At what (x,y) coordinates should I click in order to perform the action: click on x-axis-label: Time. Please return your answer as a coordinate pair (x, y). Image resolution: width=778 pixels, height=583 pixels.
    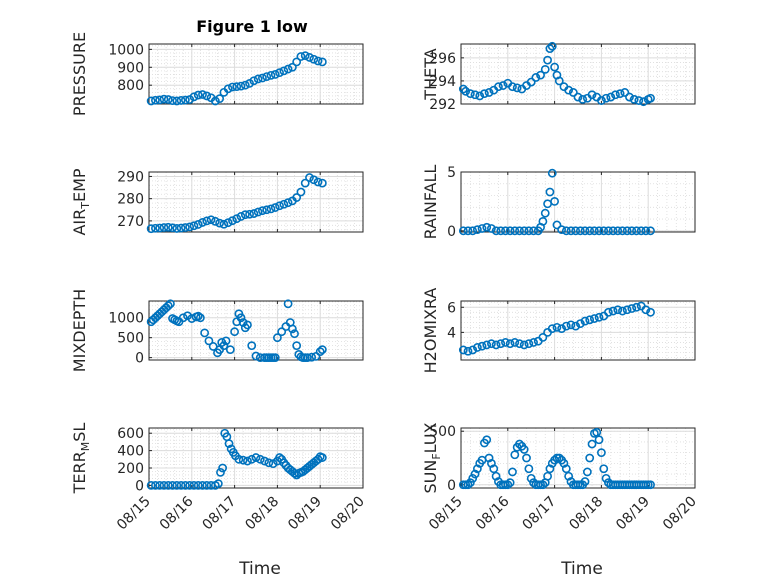
    Looking at the image, I should click on (259, 569).